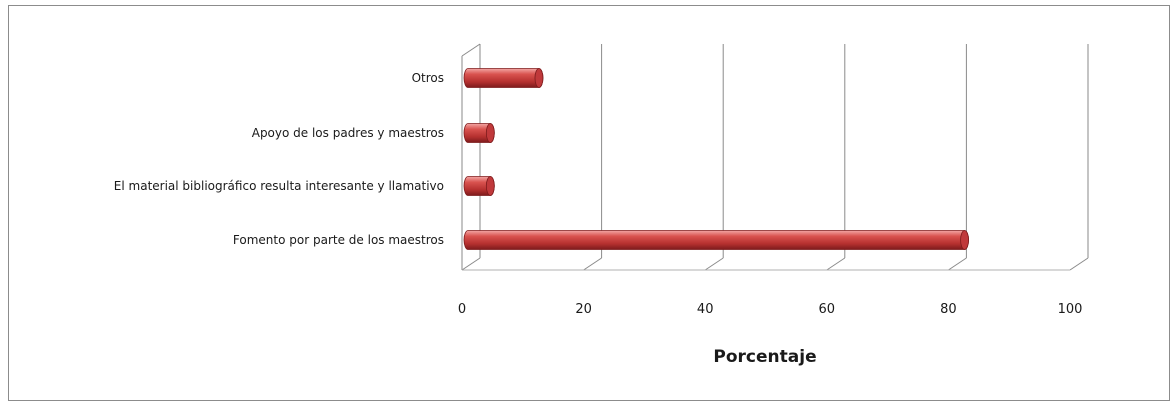  I want to click on category-label: Fomento por parte de los maestros, so click(338, 240).